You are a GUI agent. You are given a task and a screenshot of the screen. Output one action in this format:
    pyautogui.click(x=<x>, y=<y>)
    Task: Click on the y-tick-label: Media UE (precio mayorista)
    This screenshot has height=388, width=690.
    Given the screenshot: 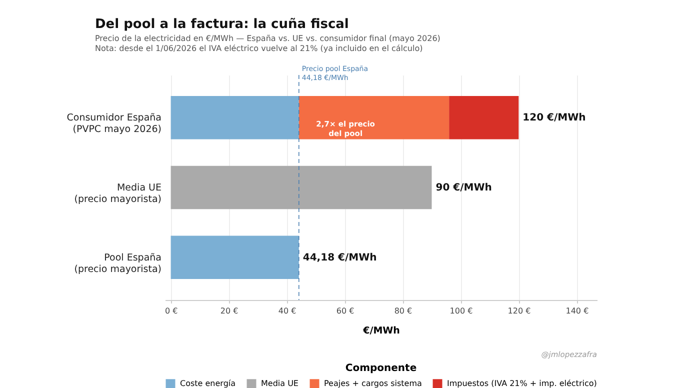 What is the action you would take?
    pyautogui.click(x=118, y=193)
    